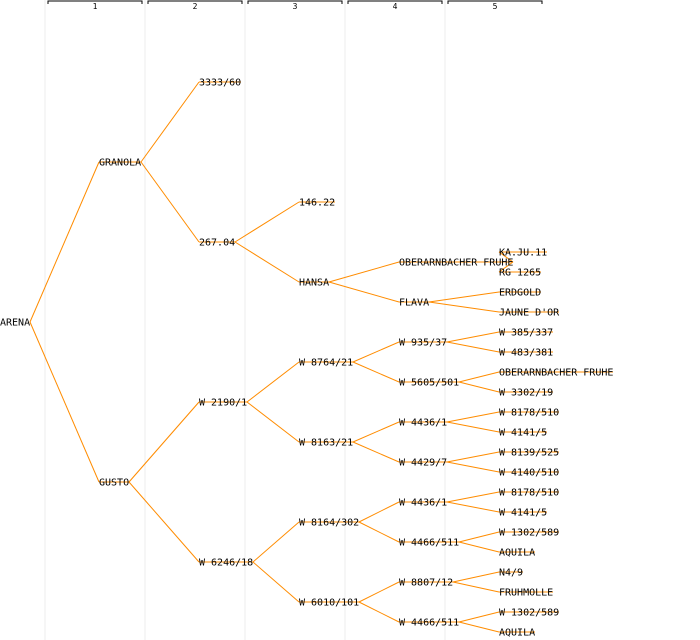 The height and width of the screenshot is (640, 700). Describe the element at coordinates (526, 593) in the screenshot. I see `ancestor-node-label: FRUHMOLLE` at that location.